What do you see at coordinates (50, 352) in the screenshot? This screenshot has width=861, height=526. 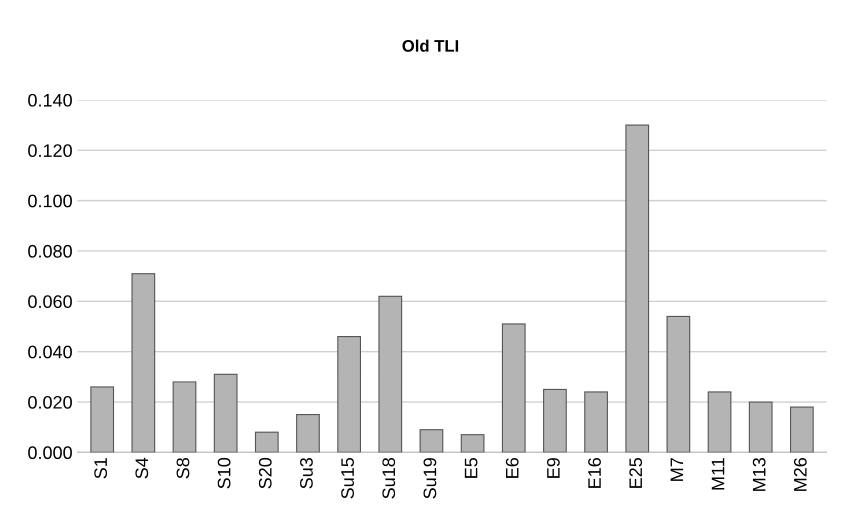 I see `y-tick-label: 0.040` at bounding box center [50, 352].